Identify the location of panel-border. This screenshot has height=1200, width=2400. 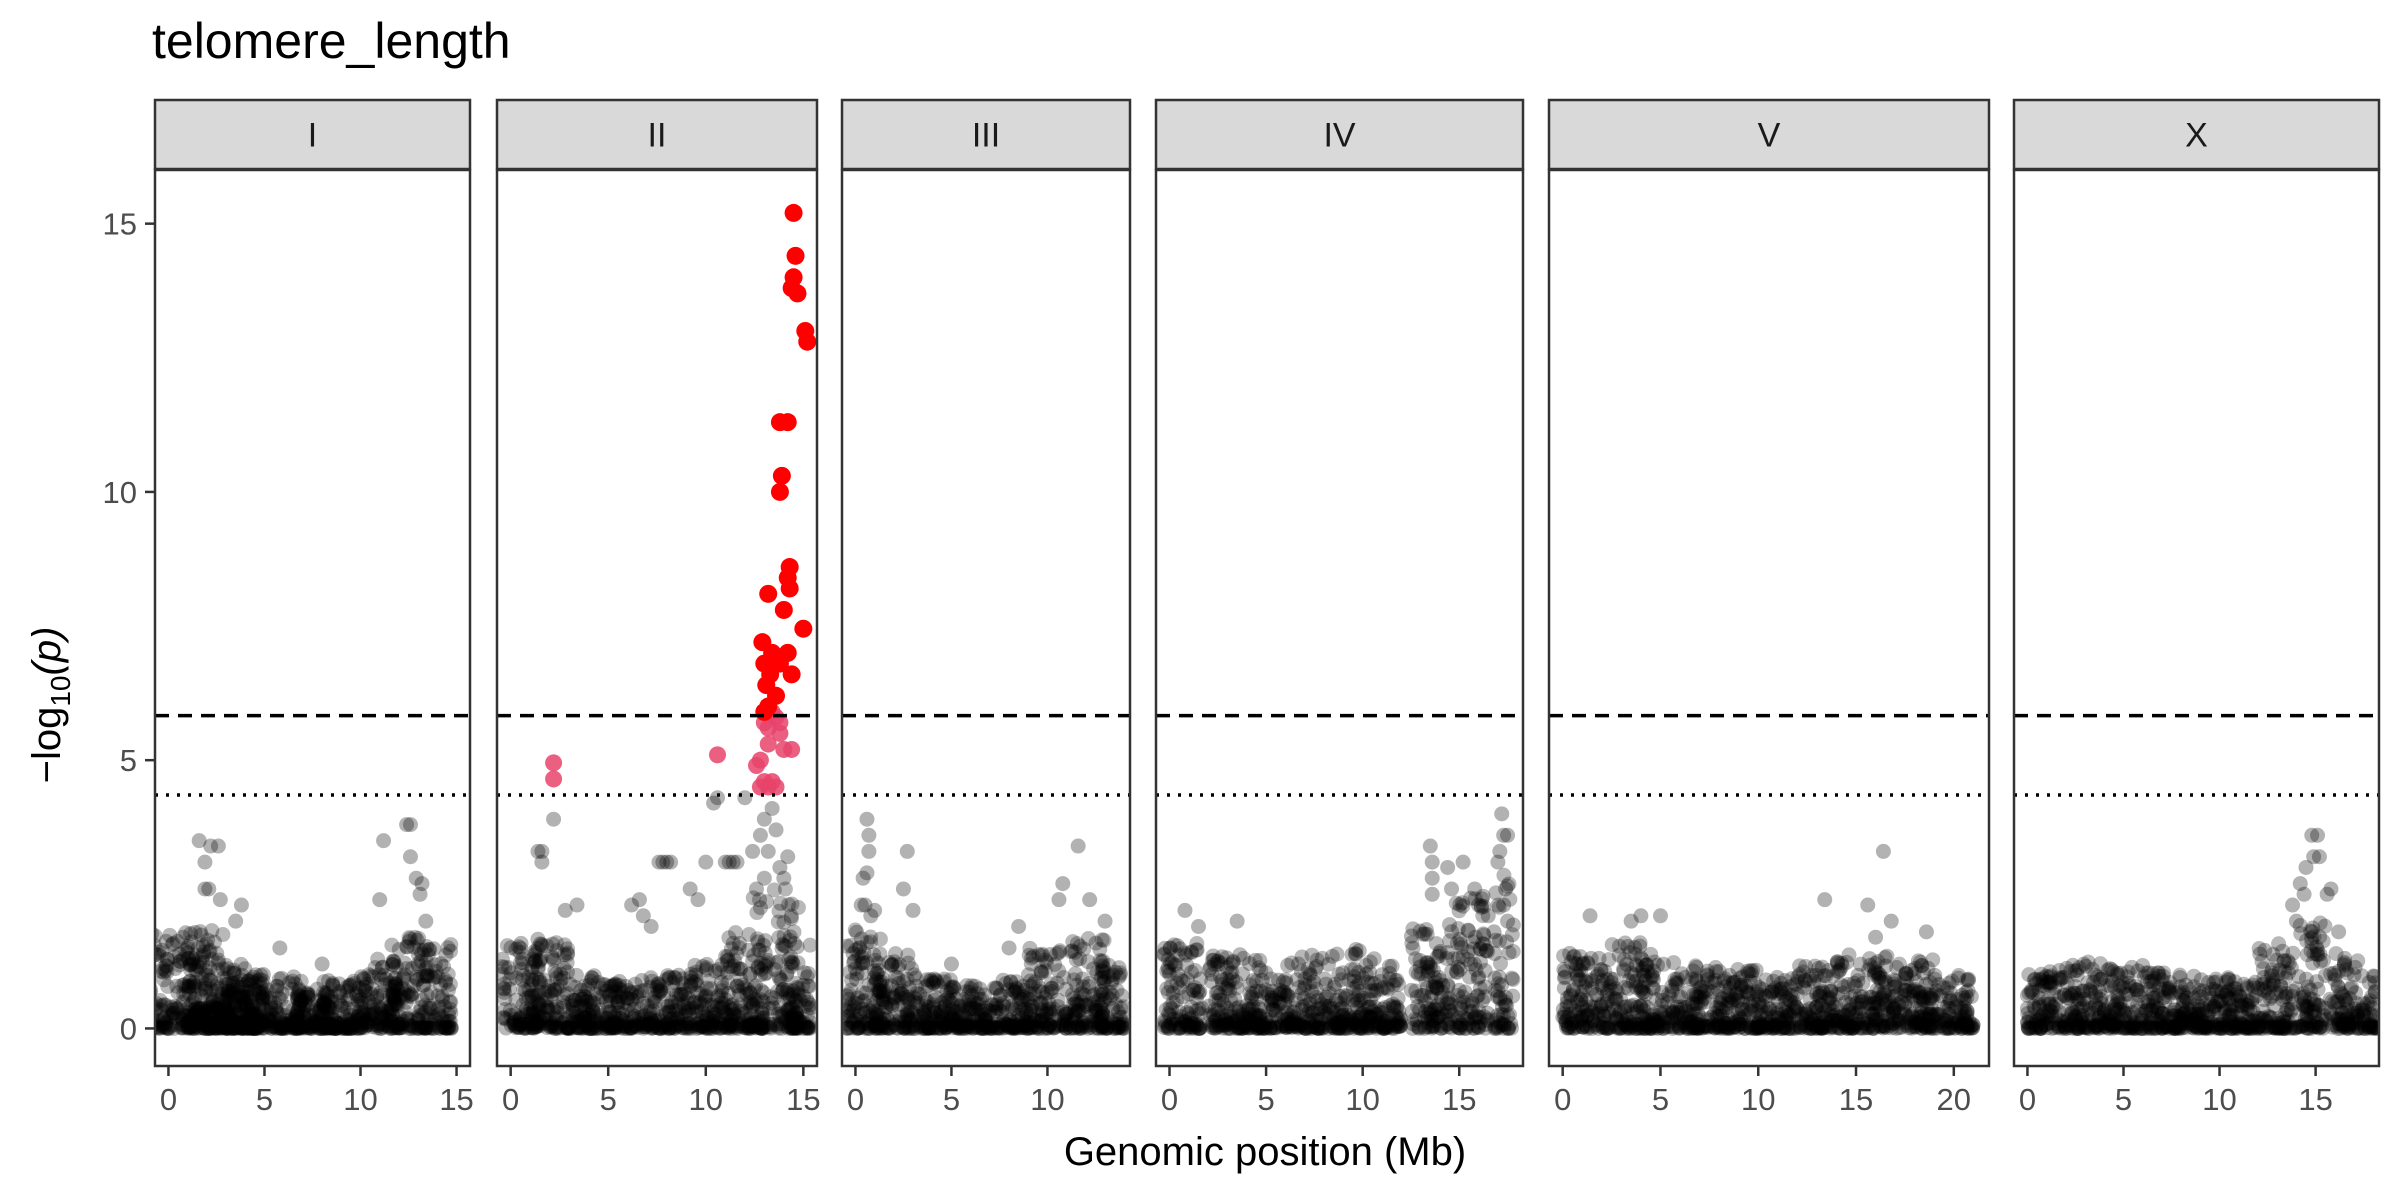
(657, 618).